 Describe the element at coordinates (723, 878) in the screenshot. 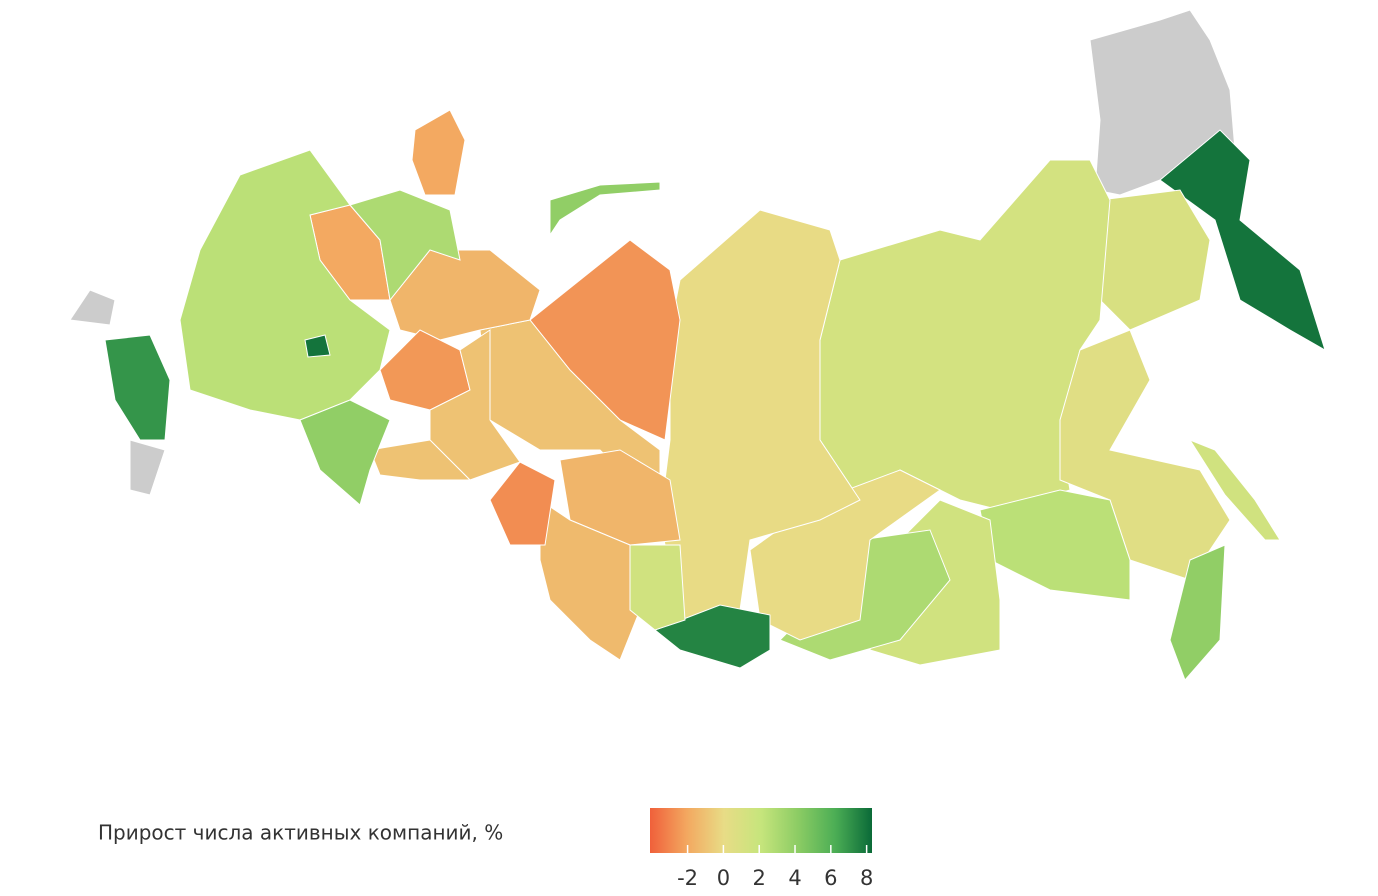

I see `colorbar-tick-label: 0` at that location.